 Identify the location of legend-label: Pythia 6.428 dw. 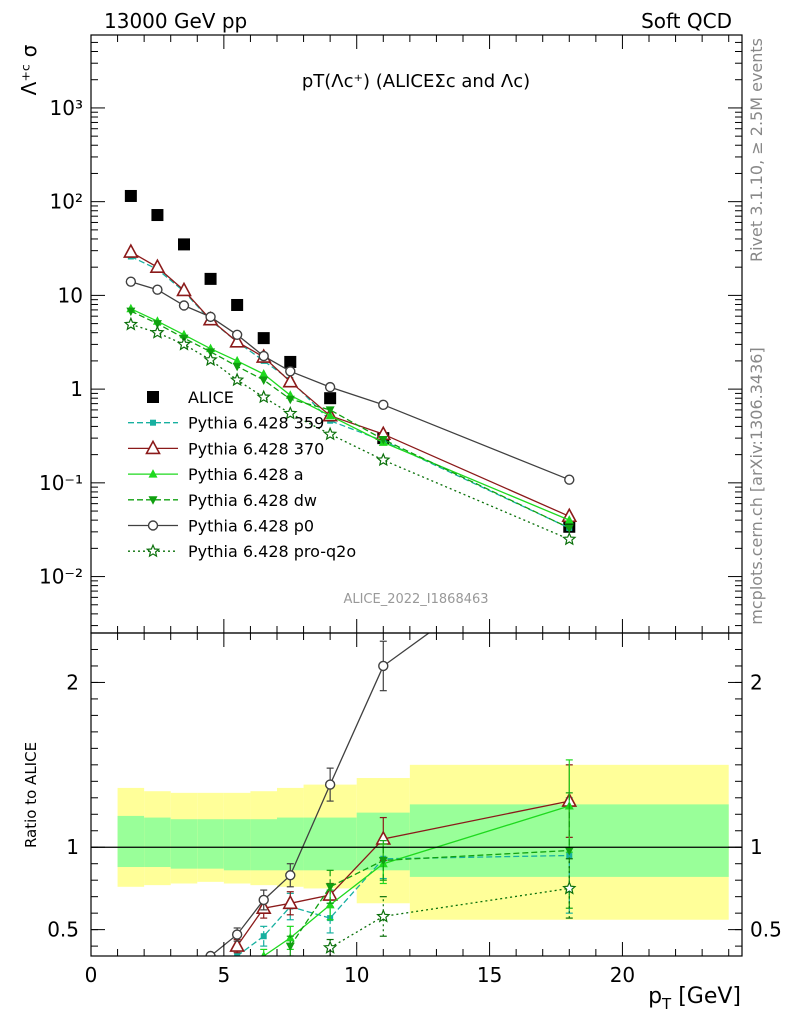
(252, 500).